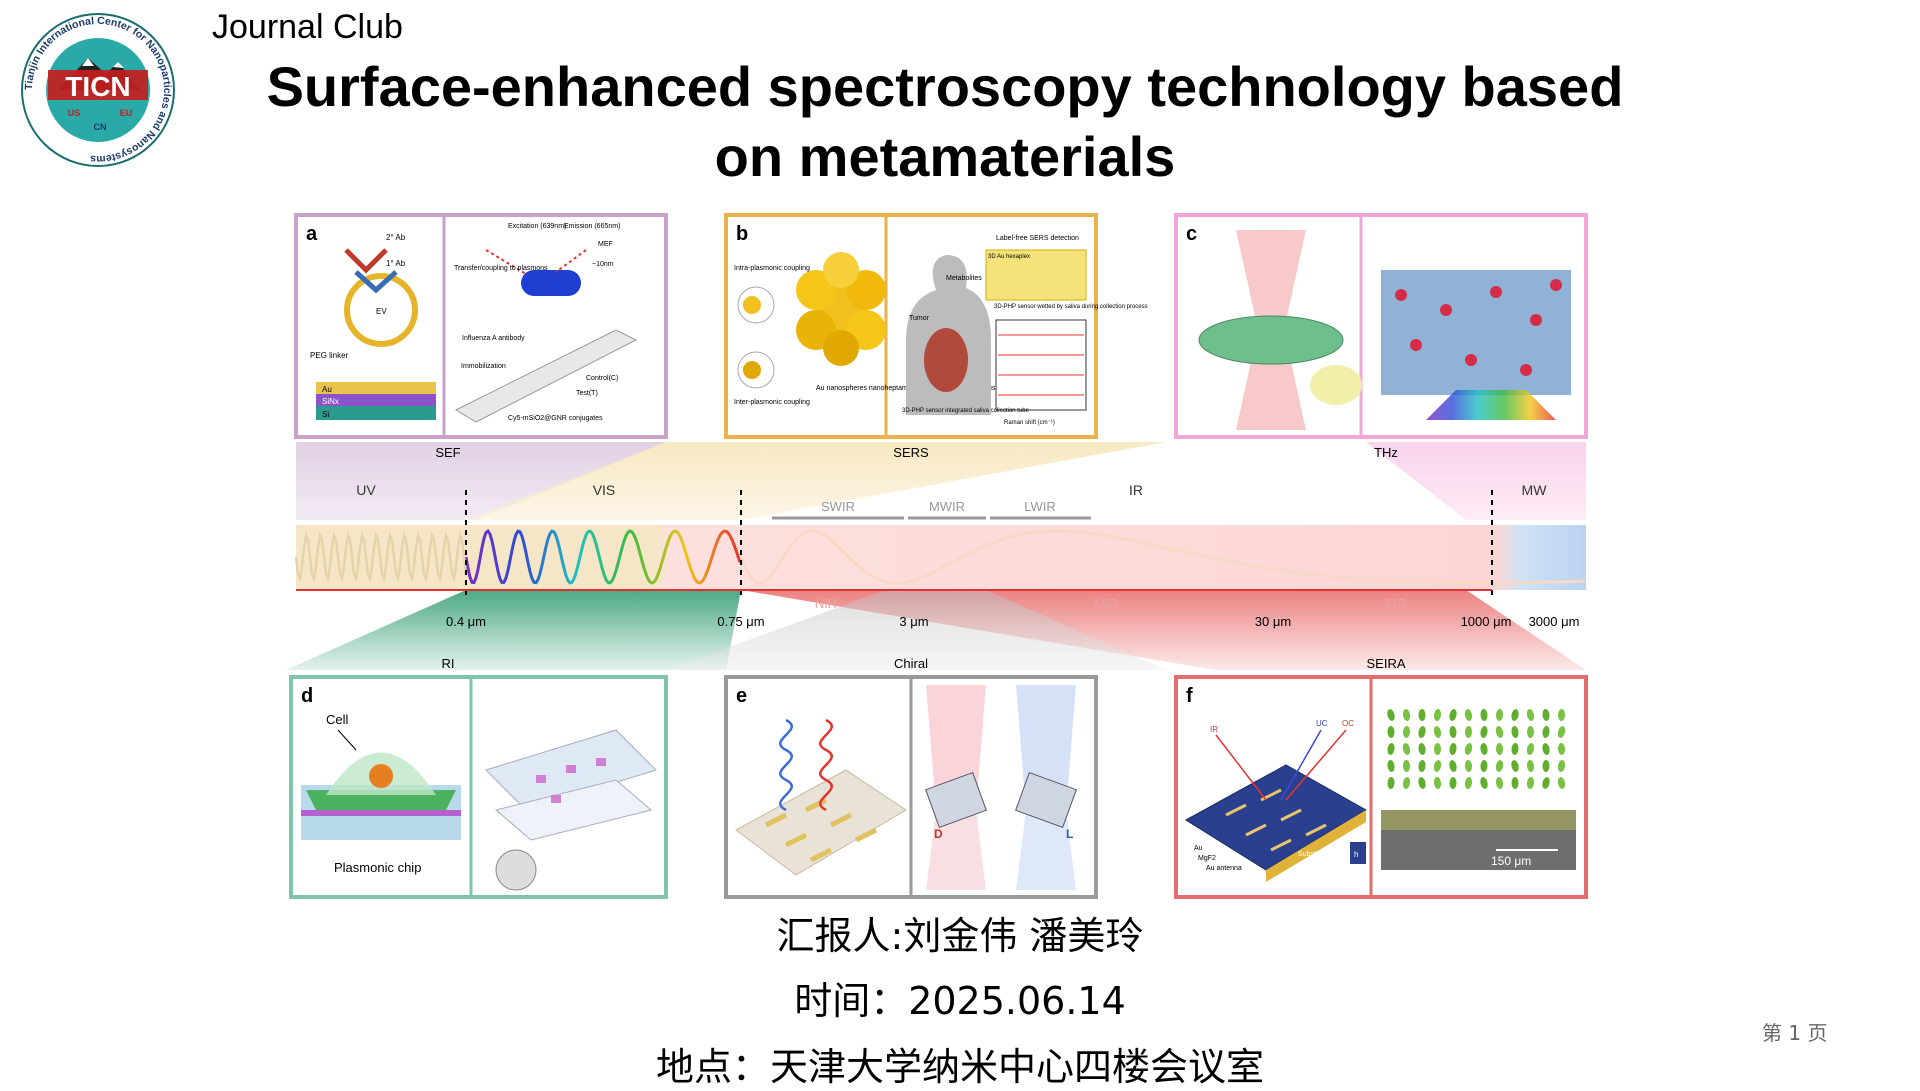  What do you see at coordinates (947, 506) in the screenshot?
I see `band-mwir: MWIR` at bounding box center [947, 506].